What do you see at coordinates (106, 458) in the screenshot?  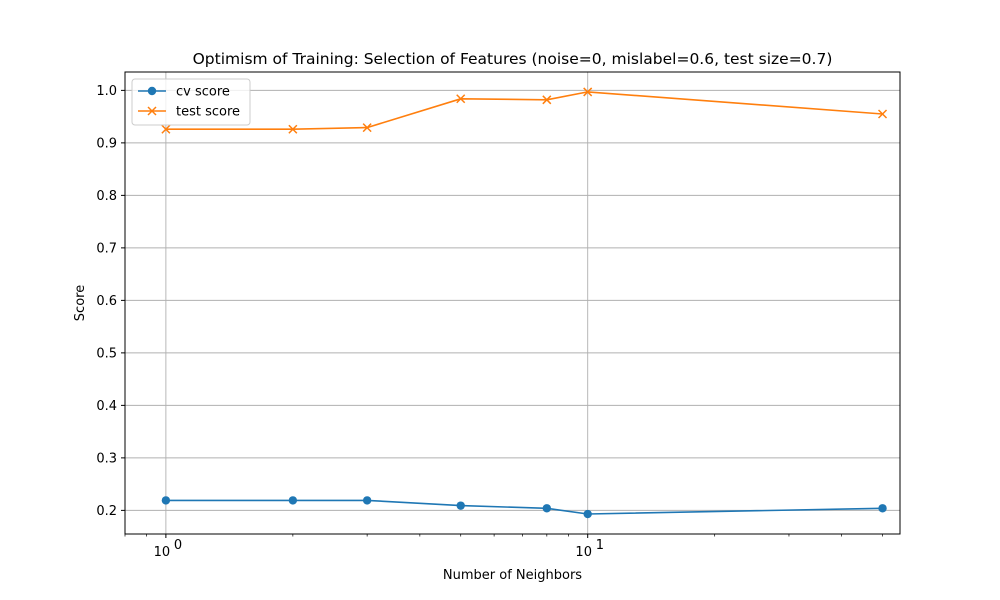 I see `y-tick-label: 0.3` at bounding box center [106, 458].